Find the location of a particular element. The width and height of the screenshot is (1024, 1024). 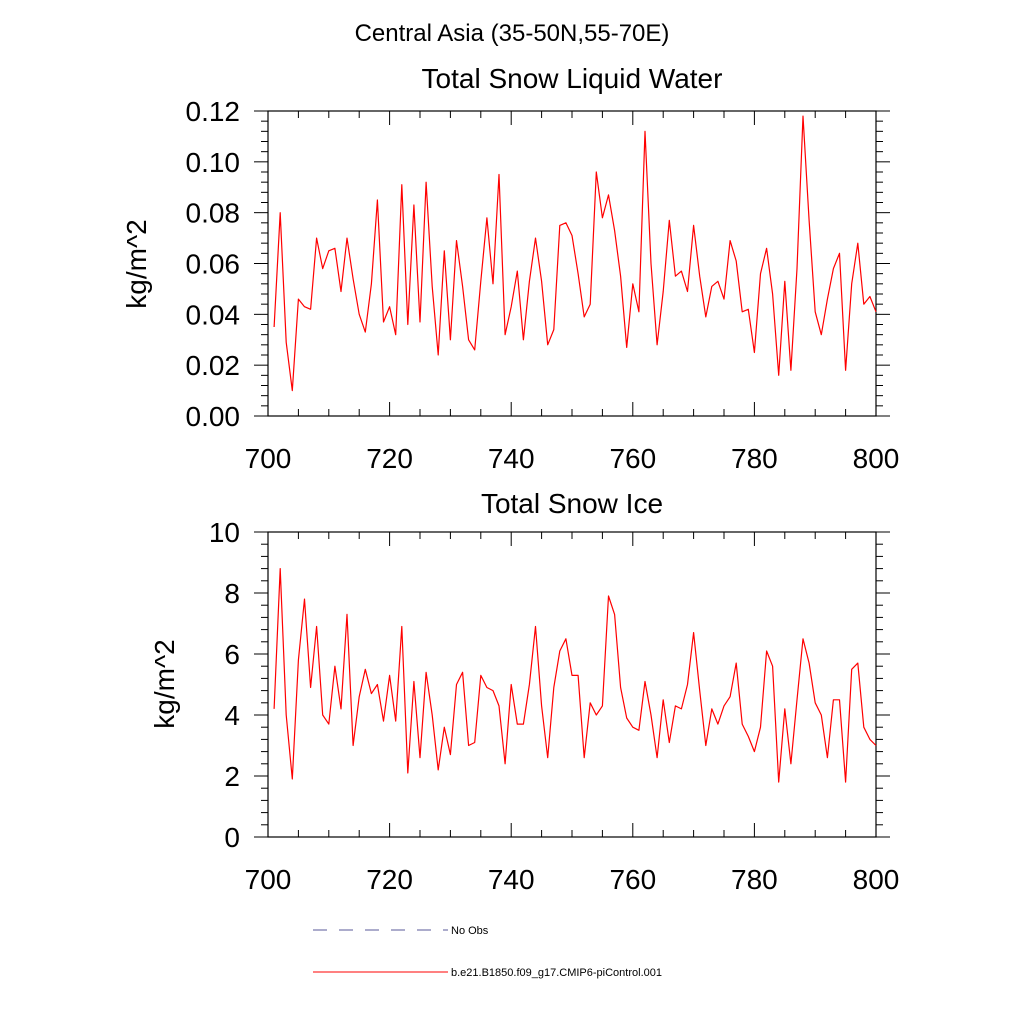

y-tick-label: 4 is located at coordinates (232, 715).